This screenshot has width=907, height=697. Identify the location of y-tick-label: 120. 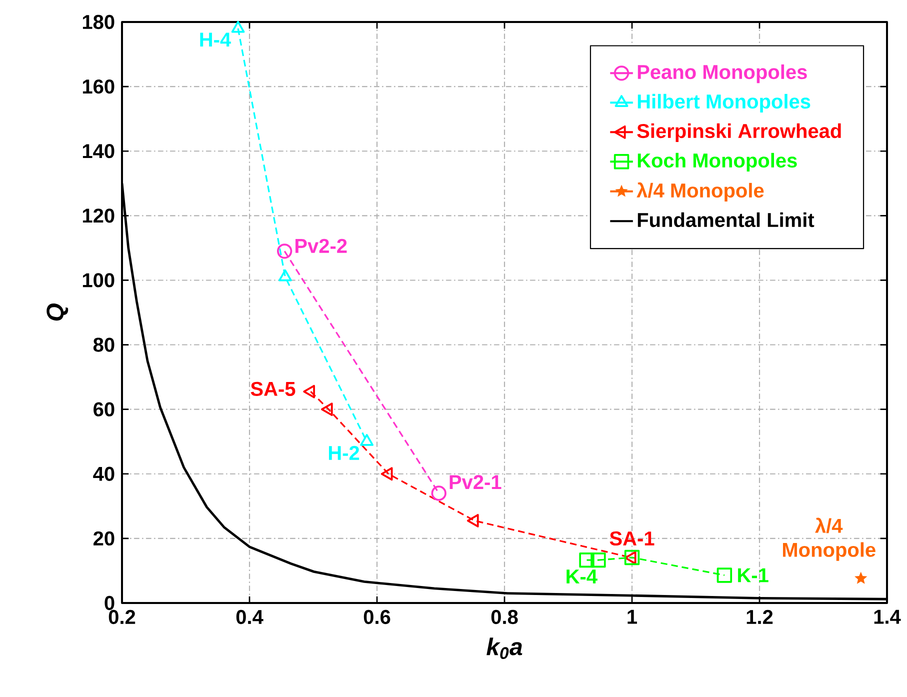
(98, 215).